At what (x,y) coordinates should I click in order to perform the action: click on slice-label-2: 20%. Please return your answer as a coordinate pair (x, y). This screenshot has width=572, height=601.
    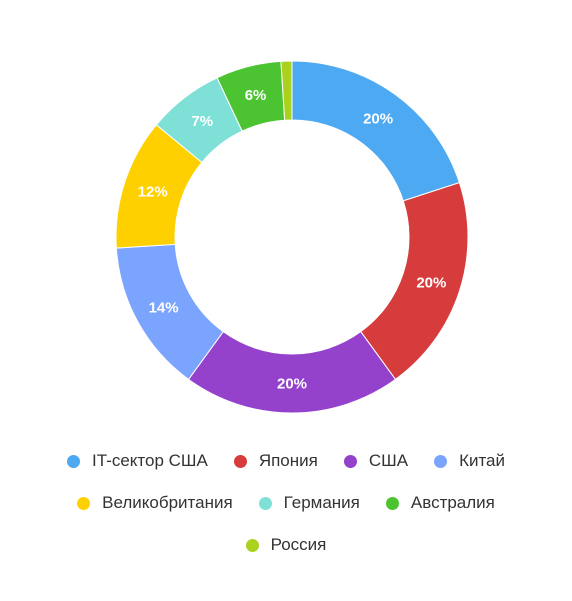
    Looking at the image, I should click on (292, 384).